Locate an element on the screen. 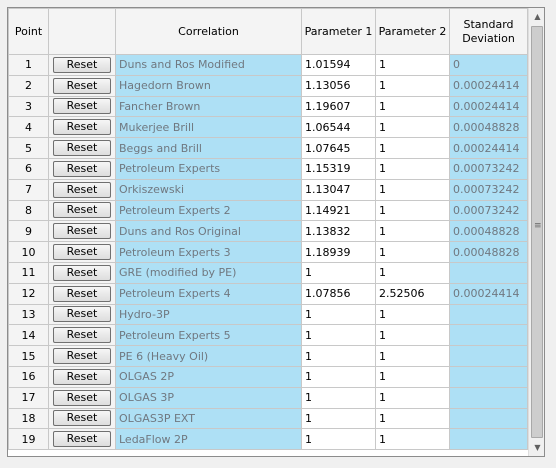  correlation-cell: Petroleum Experts 3 is located at coordinates (208, 252).